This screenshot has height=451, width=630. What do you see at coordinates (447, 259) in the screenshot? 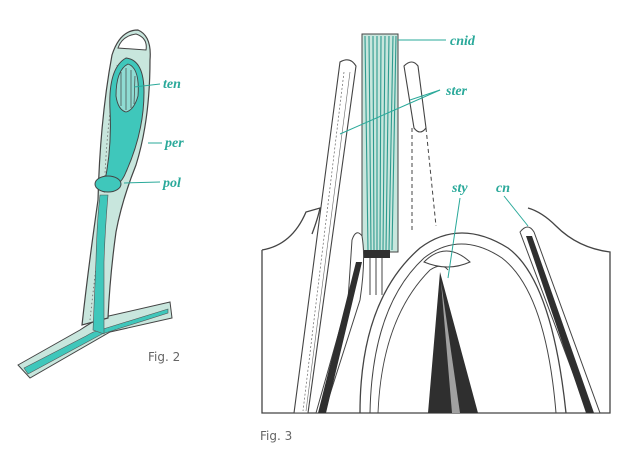
I see `cap` at bounding box center [447, 259].